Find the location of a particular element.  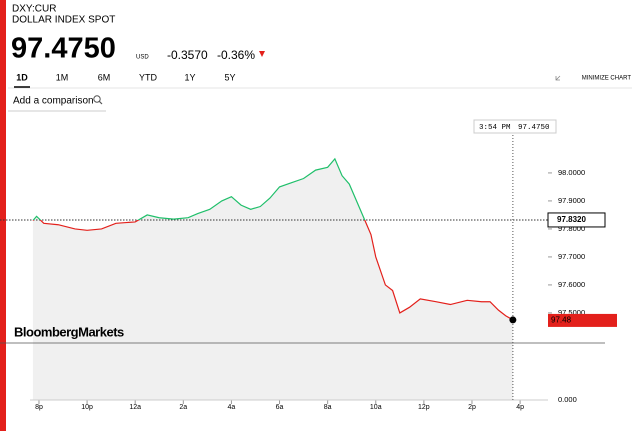

previous-close-box is located at coordinates (576, 220).